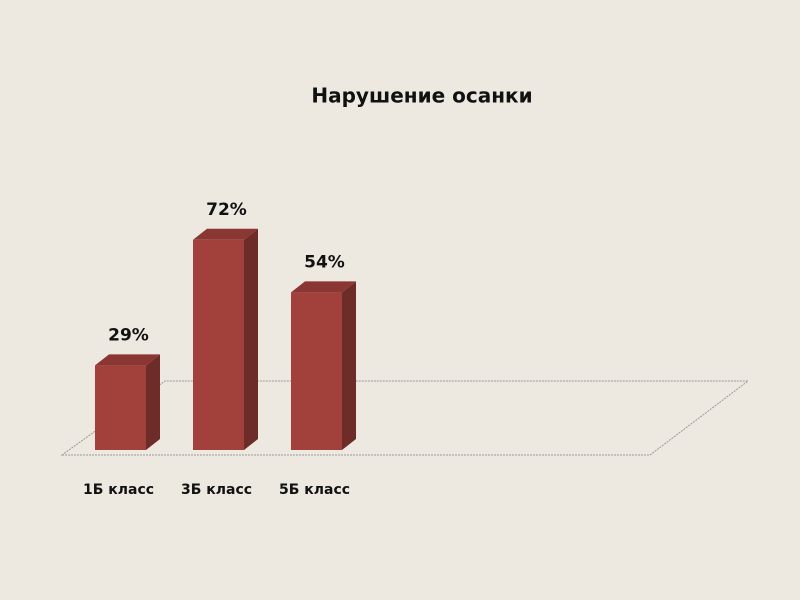 This screenshot has height=600, width=800. Describe the element at coordinates (421, 96) in the screenshot. I see `chart-title: Нарушение осанки` at that location.